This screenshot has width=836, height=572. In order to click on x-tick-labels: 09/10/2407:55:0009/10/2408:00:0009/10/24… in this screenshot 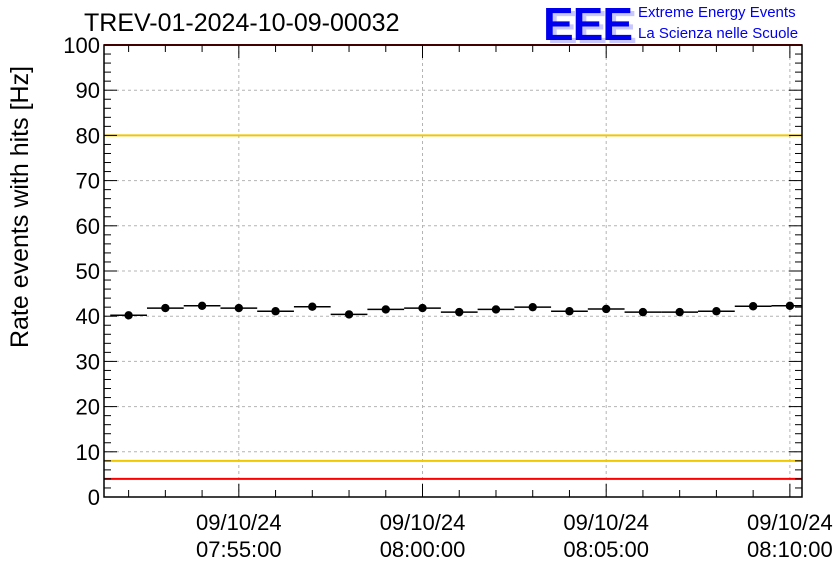, I will do `click(514, 536)`.